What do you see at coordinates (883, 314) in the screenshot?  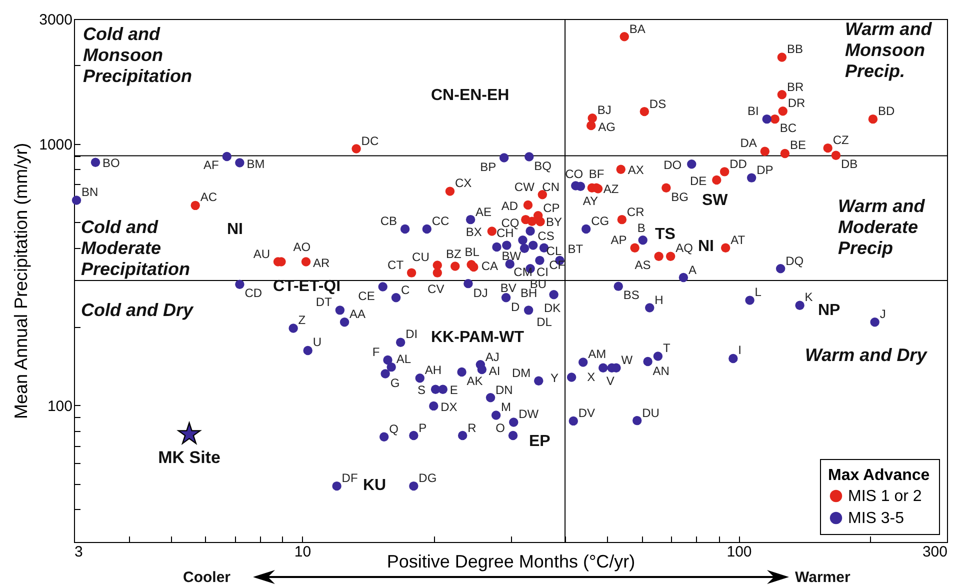 I see `data-label: J` at bounding box center [883, 314].